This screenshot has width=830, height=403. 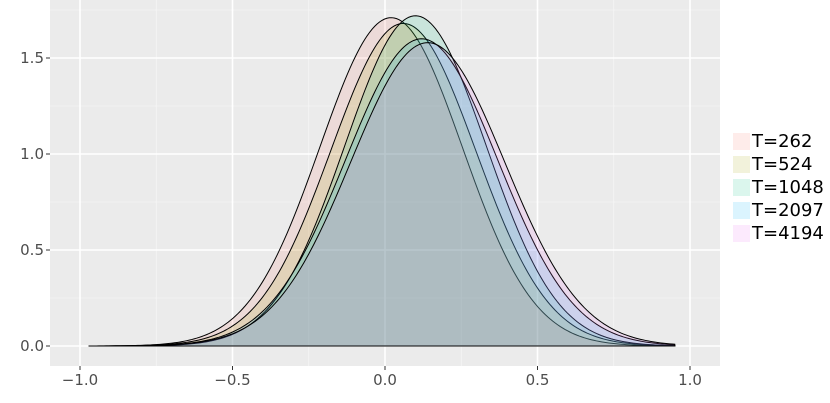 What do you see at coordinates (787, 233) in the screenshot?
I see `legend-label: T=4194` at bounding box center [787, 233].